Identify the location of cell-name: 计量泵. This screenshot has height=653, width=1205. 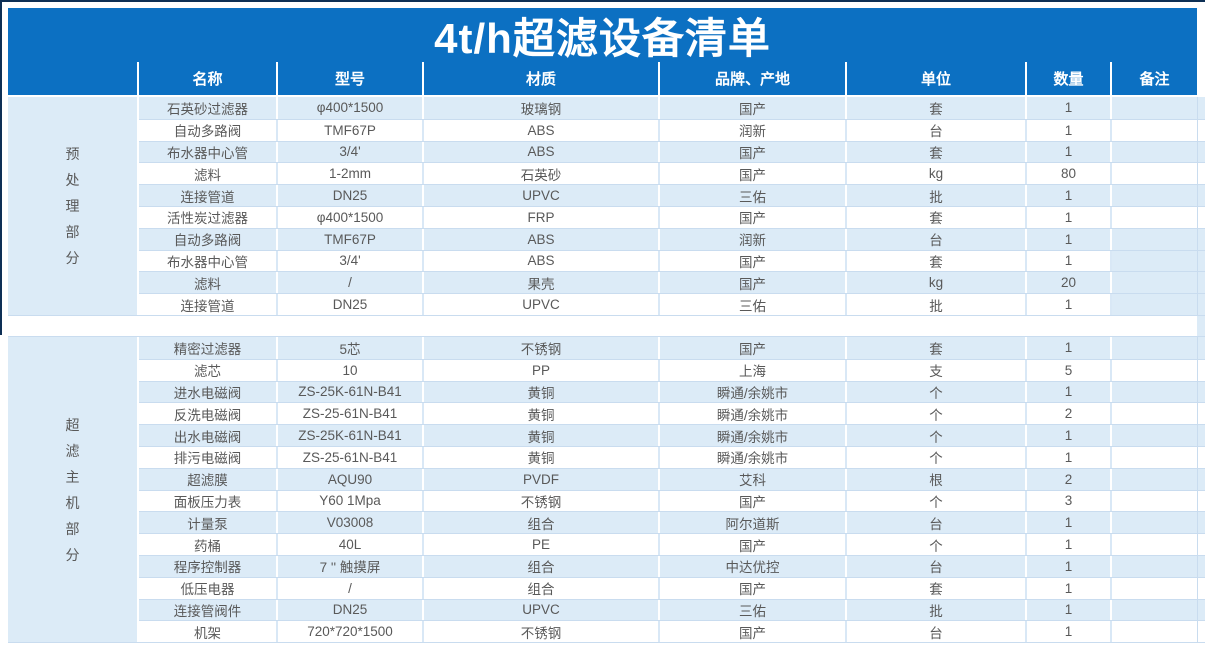
(208, 523).